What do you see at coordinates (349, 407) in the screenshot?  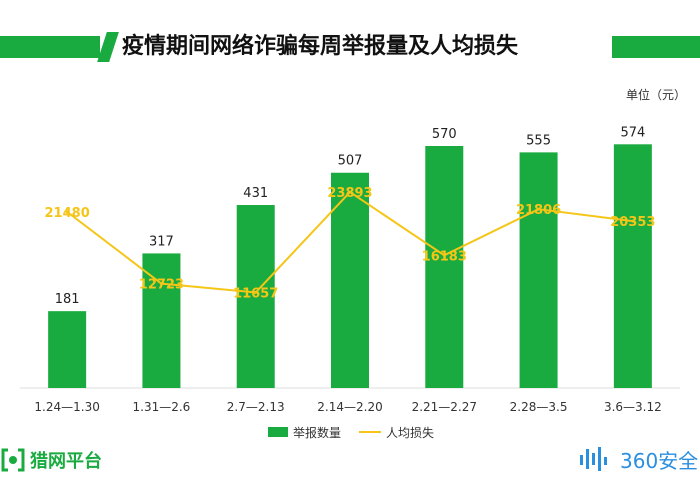 I see `x-tick-label-3: 2.14—2.20` at bounding box center [349, 407].